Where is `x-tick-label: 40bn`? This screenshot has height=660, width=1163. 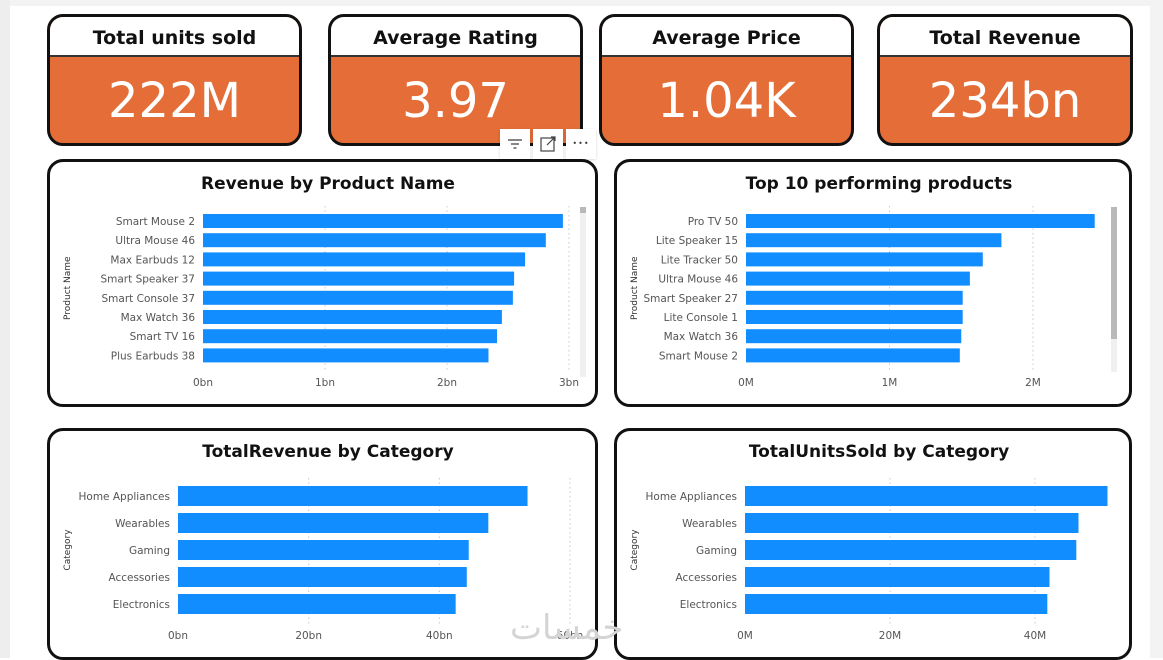
x-tick-label: 40bn is located at coordinates (439, 636).